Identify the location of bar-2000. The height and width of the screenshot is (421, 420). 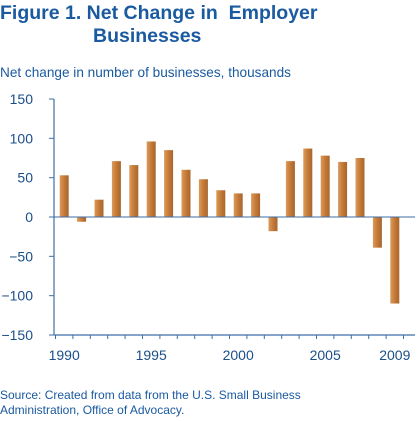
(238, 205).